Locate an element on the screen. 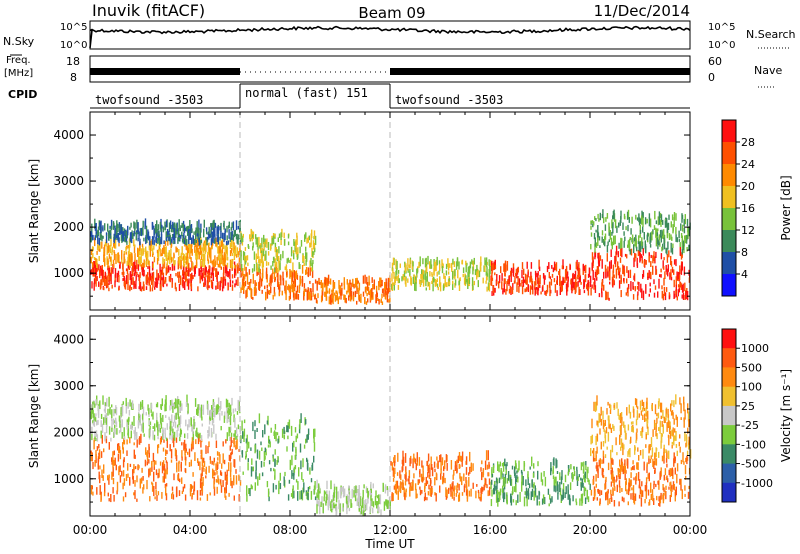 This screenshot has height=554, width=800. cpid-segment-label: normal (fast) 151 is located at coordinates (306, 93).